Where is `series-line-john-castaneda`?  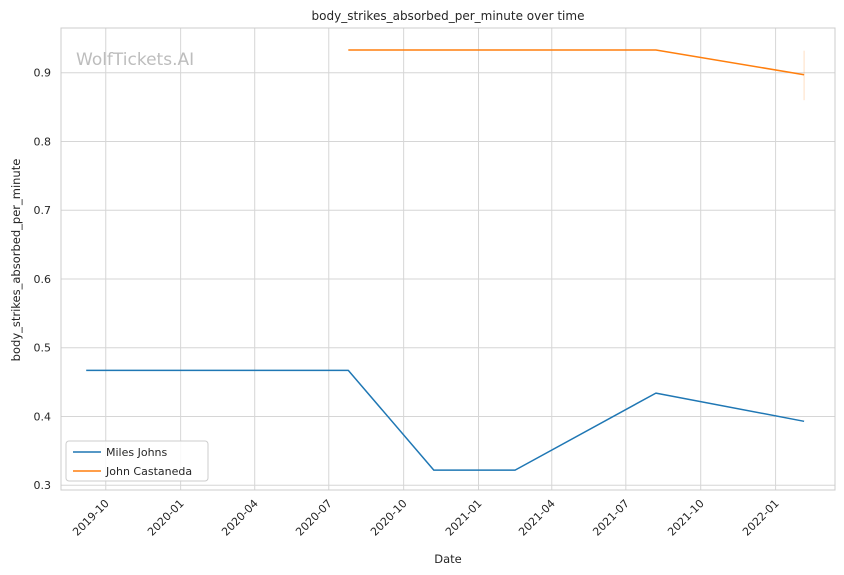 series-line-john-castaneda is located at coordinates (576, 62).